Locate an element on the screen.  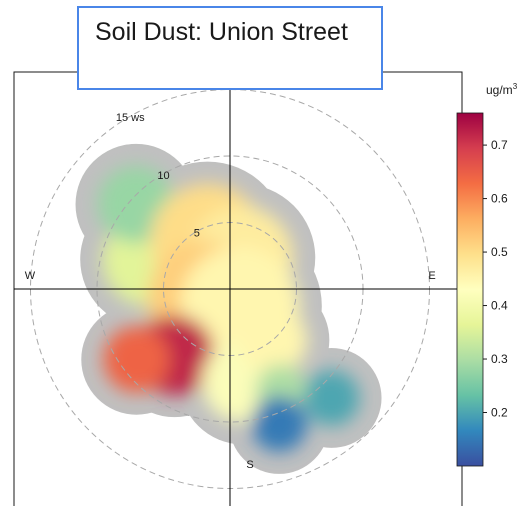
colorbar-tick-label: 0.4 is located at coordinates (499, 306).